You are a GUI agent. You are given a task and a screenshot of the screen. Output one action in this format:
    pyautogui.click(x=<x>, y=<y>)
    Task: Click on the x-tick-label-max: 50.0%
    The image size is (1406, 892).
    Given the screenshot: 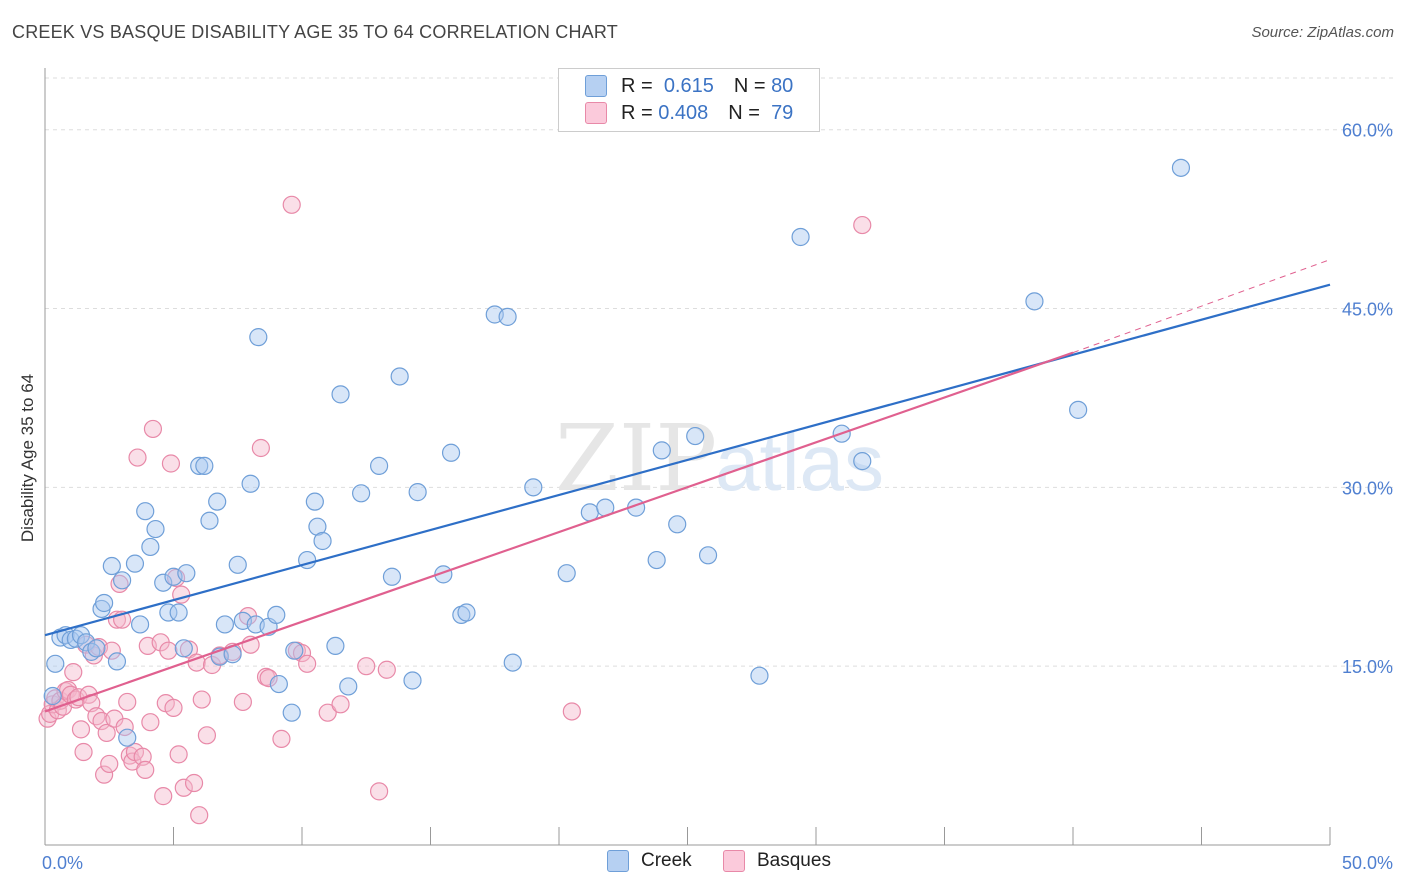 What is the action you would take?
    pyautogui.click(x=1367, y=863)
    